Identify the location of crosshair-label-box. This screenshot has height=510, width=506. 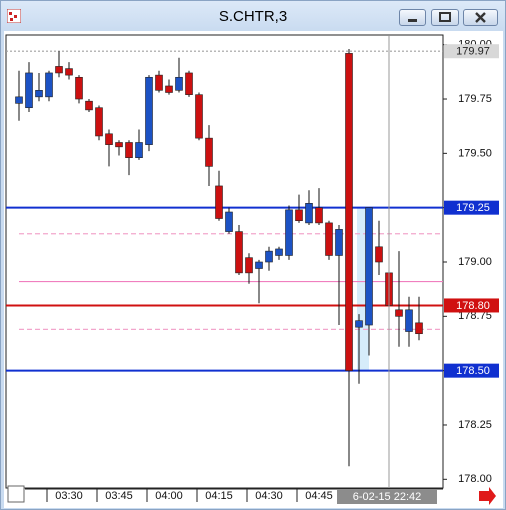
(387, 496).